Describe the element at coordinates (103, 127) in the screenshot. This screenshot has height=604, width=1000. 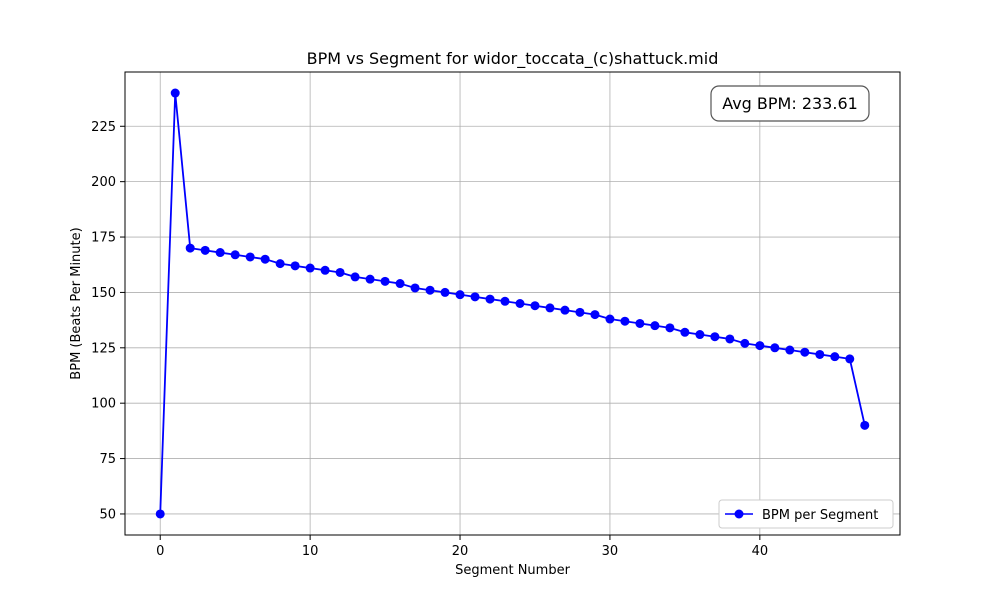
I see `y-tick-label: 225` at that location.